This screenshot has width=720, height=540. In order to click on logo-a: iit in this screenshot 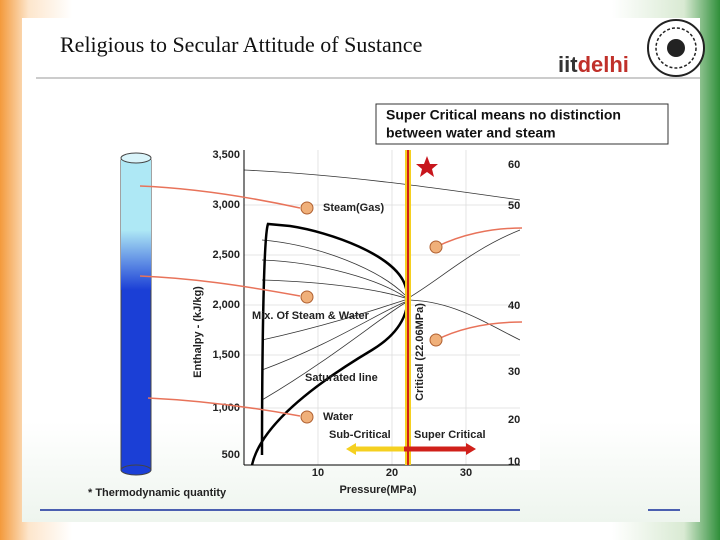, I will do `click(568, 64)`.